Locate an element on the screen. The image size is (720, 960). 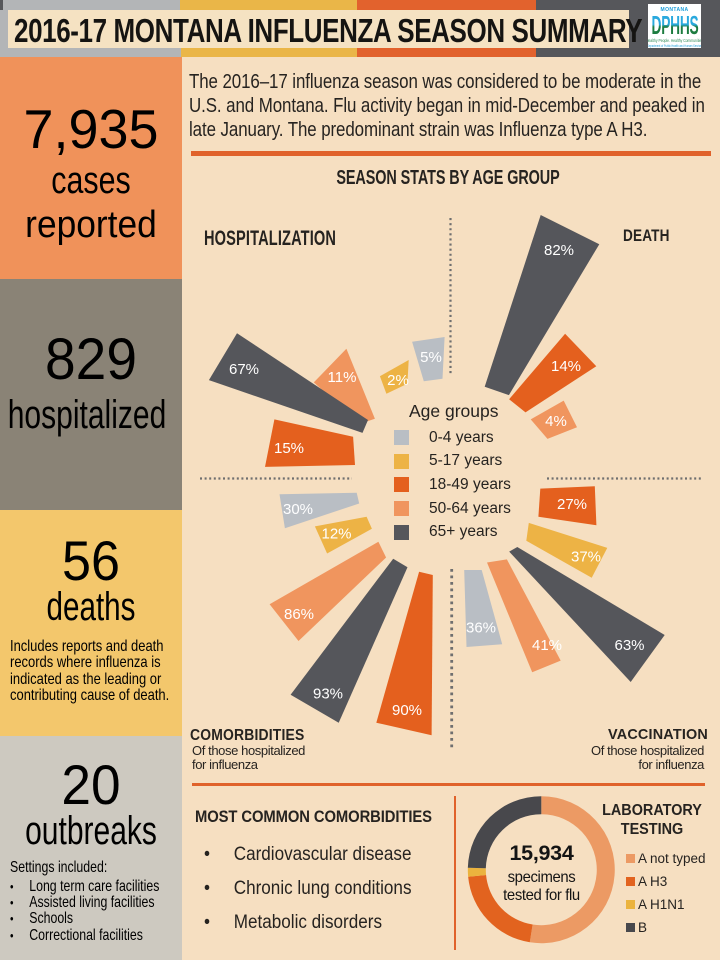
svg-text: 63% is located at coordinates (629, 645).